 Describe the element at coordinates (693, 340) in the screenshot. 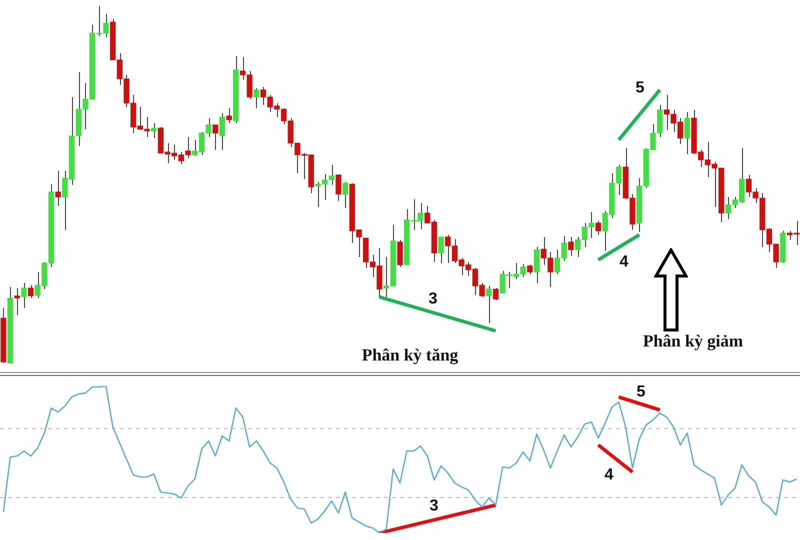

I see `annotation: Phân kỳ giảm` at that location.